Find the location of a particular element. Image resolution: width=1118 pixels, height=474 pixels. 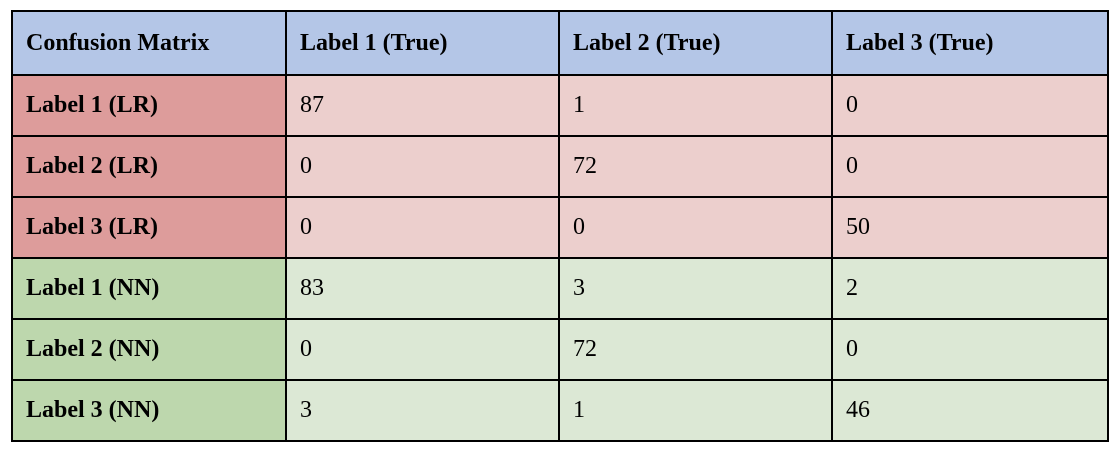

row-label-label-3-lr: Label 3 (LR) is located at coordinates (149, 227).